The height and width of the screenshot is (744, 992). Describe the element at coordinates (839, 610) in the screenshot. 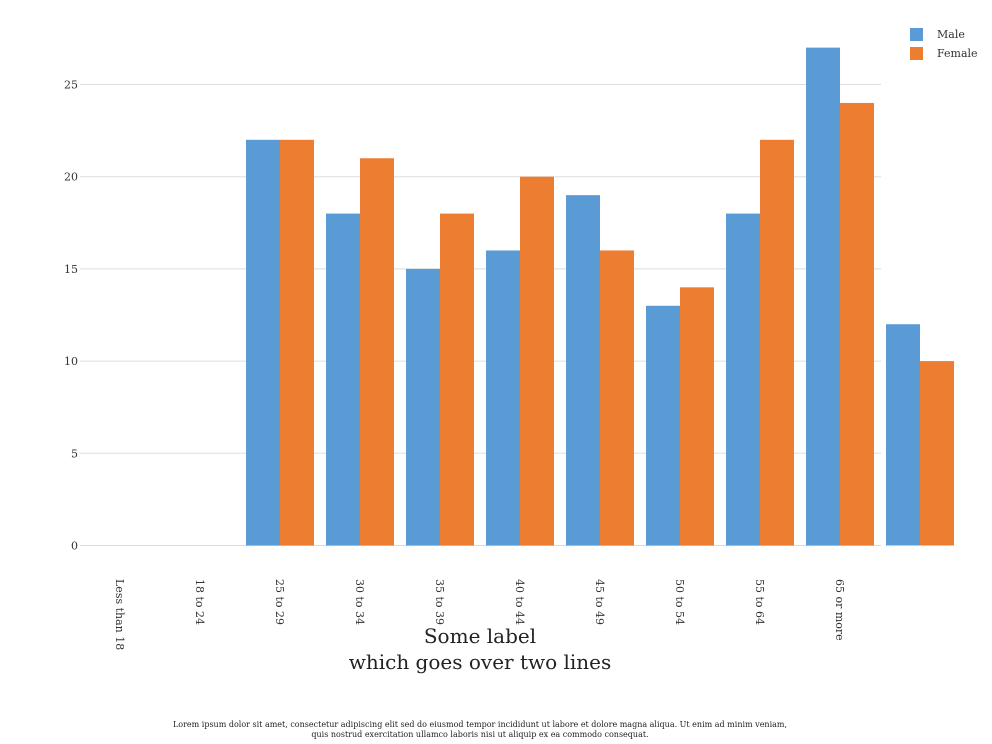

I see `x-tick-label: 65 or more` at that location.